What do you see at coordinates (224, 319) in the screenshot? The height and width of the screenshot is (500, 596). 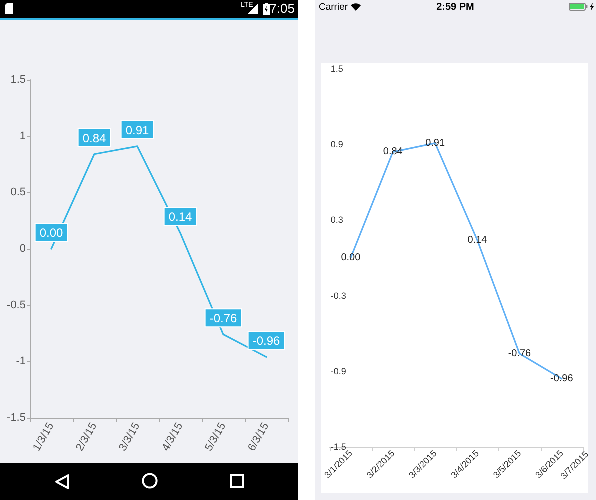 I see `data-label: -0.76` at bounding box center [224, 319].